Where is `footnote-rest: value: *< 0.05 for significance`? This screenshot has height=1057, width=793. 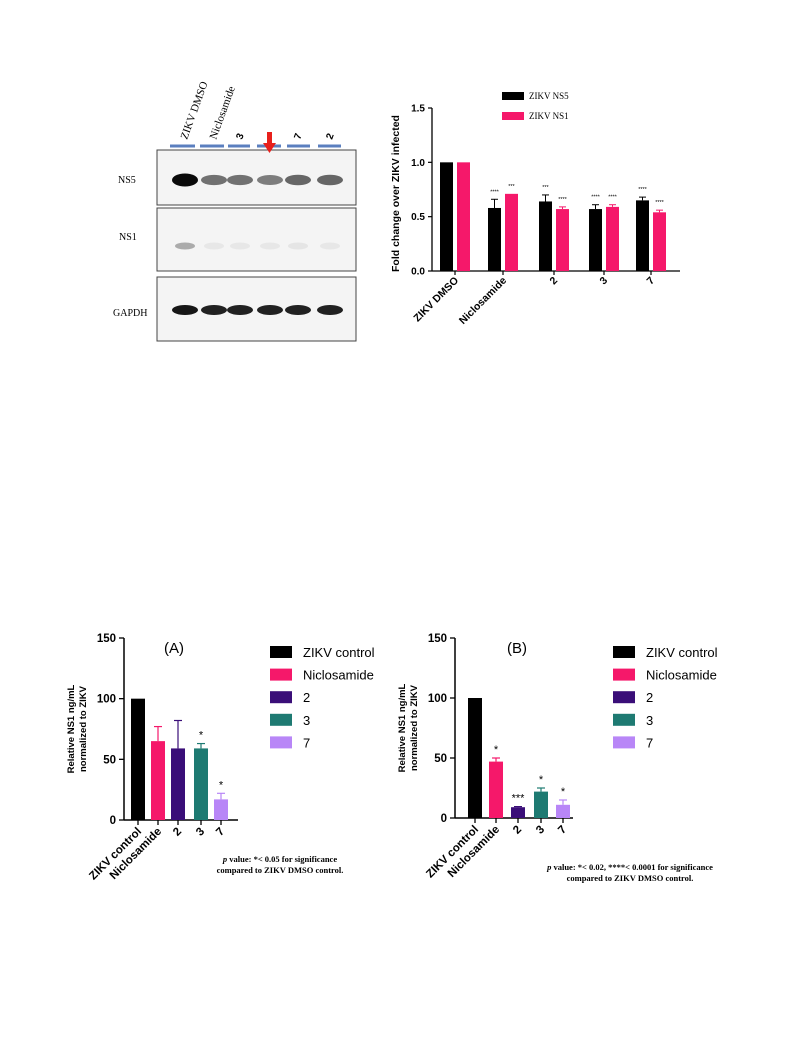 footnote-rest: value: *< 0.05 for significance is located at coordinates (282, 859).